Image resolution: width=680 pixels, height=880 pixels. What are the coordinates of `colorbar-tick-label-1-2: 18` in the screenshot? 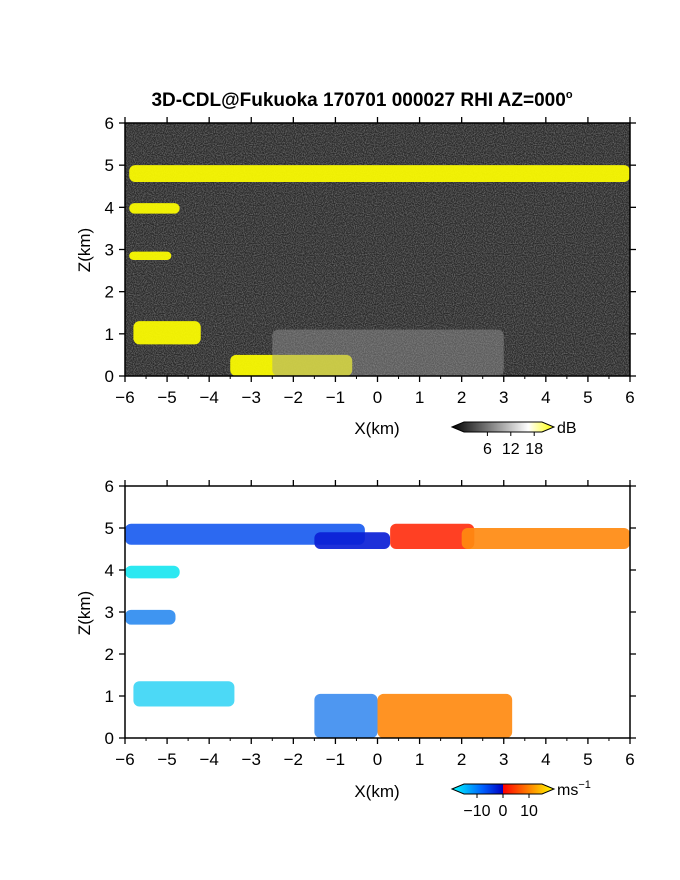 It's located at (534, 449).